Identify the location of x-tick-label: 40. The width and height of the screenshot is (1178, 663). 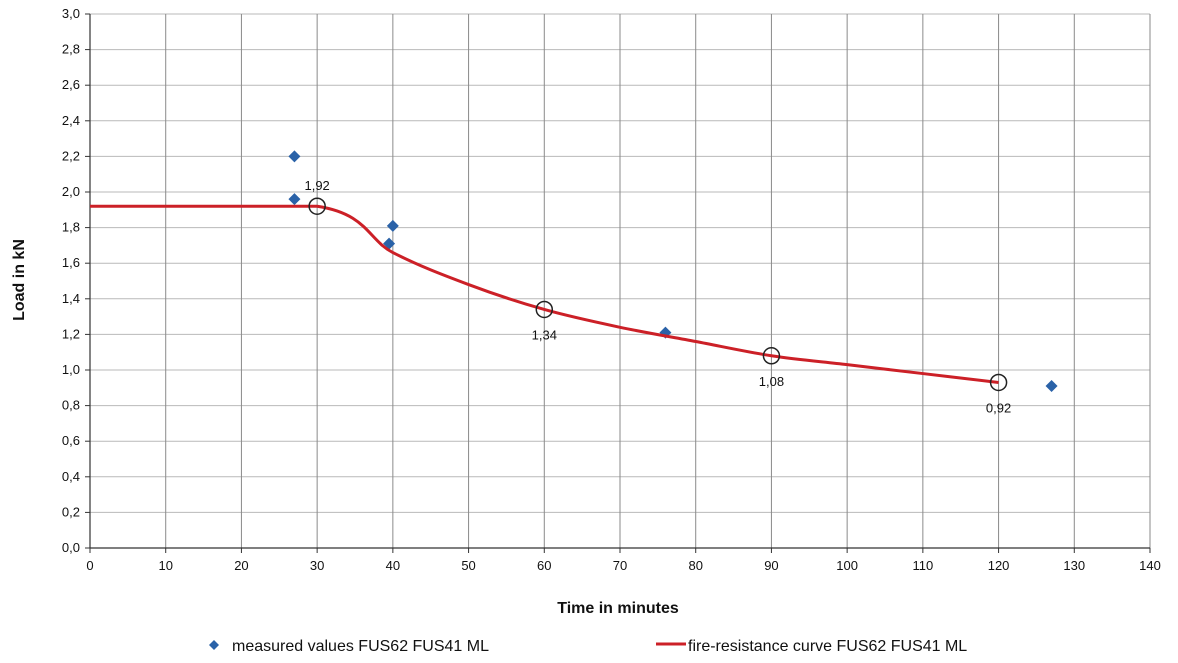
(393, 565).